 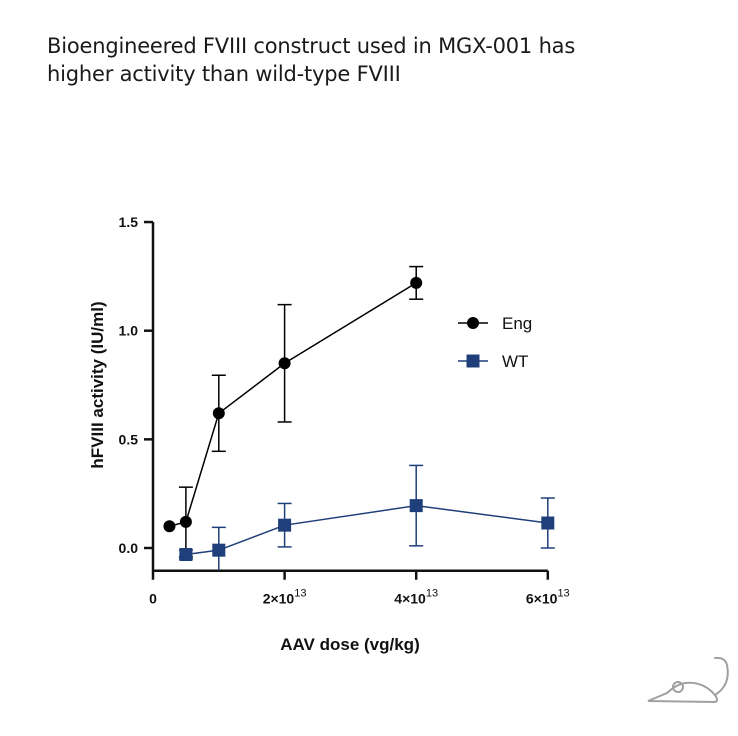 I want to click on wt-line, so click(x=366, y=530).